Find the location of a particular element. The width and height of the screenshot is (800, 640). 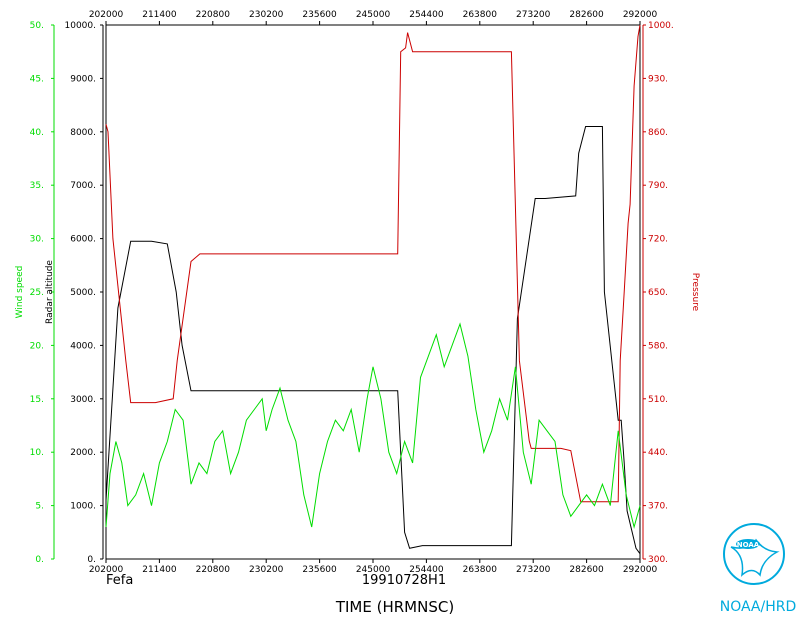

altitude-tick-label: 8000. is located at coordinates (83, 133).